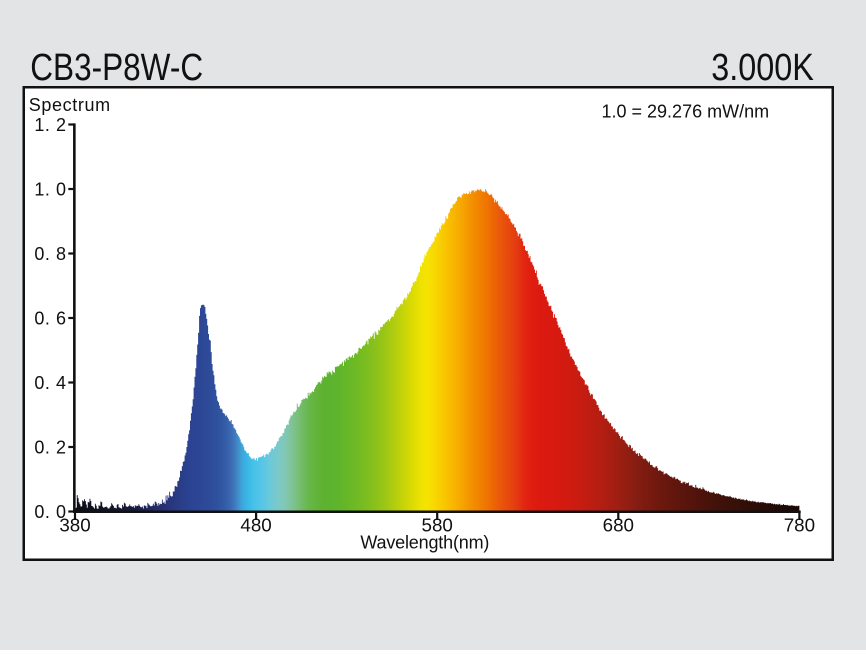  I want to click on svg-text: CB3-P8W-C, so click(116, 68).